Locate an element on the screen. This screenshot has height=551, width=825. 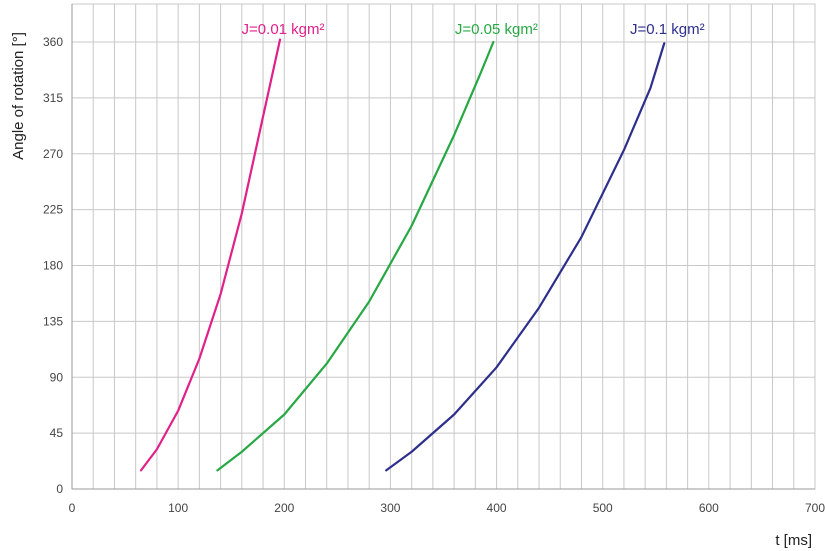
y-tick-labels: 0 45 90 135 180 225 270 315 360 is located at coordinates (53, 265).